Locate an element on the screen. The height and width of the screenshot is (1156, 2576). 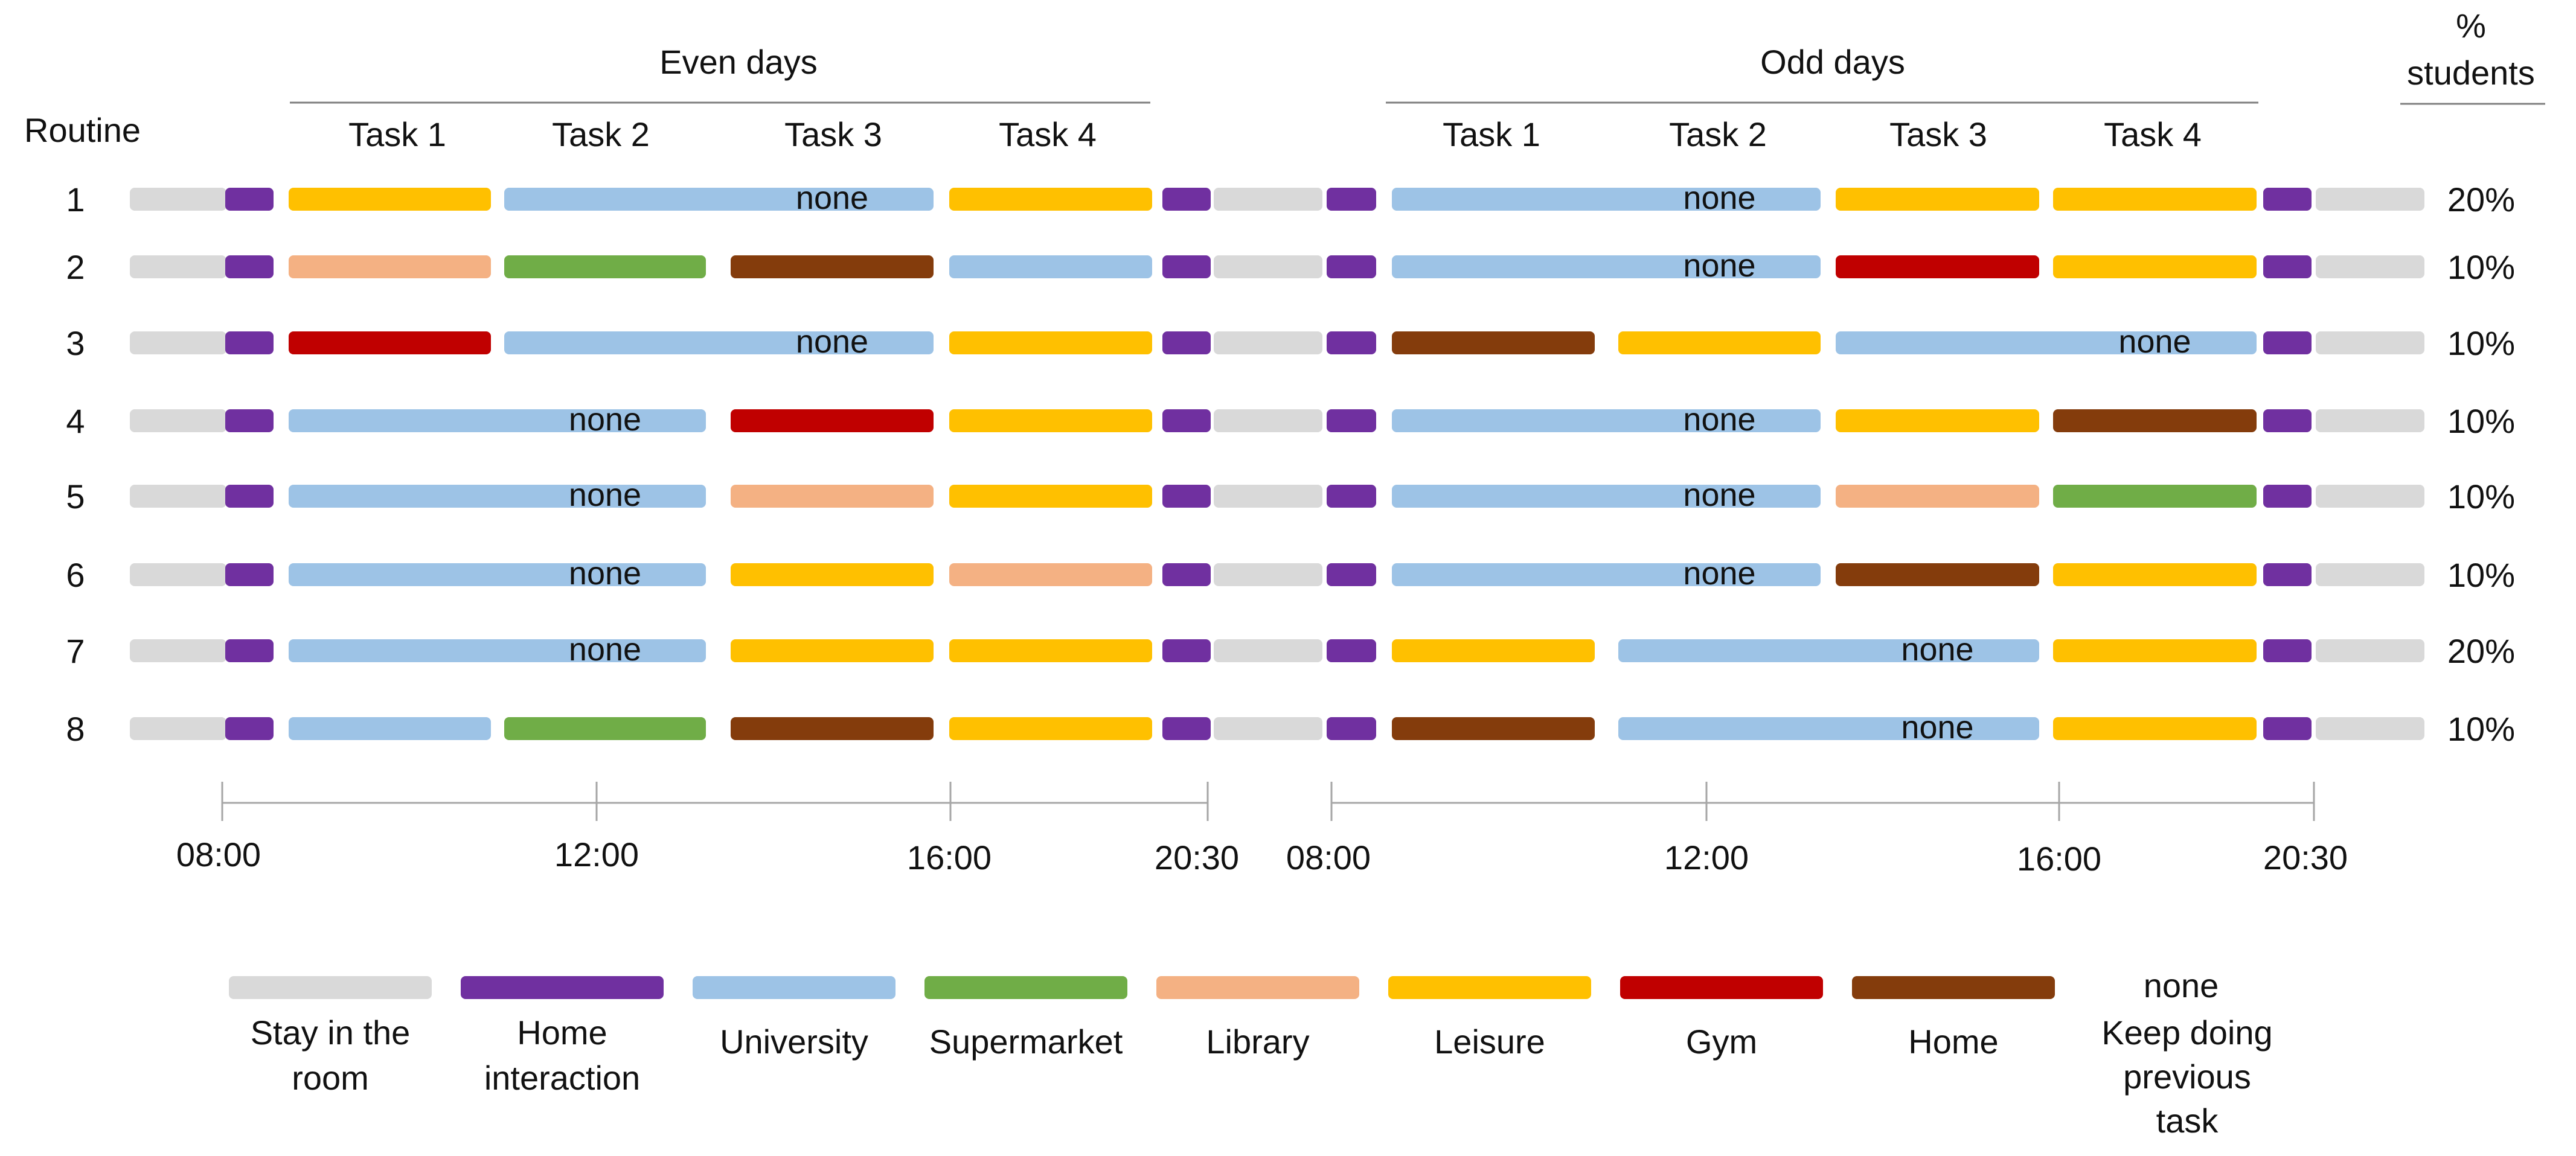
even-time-axis: 08:00 12:00 16:00 20:30 is located at coordinates (707, 829).